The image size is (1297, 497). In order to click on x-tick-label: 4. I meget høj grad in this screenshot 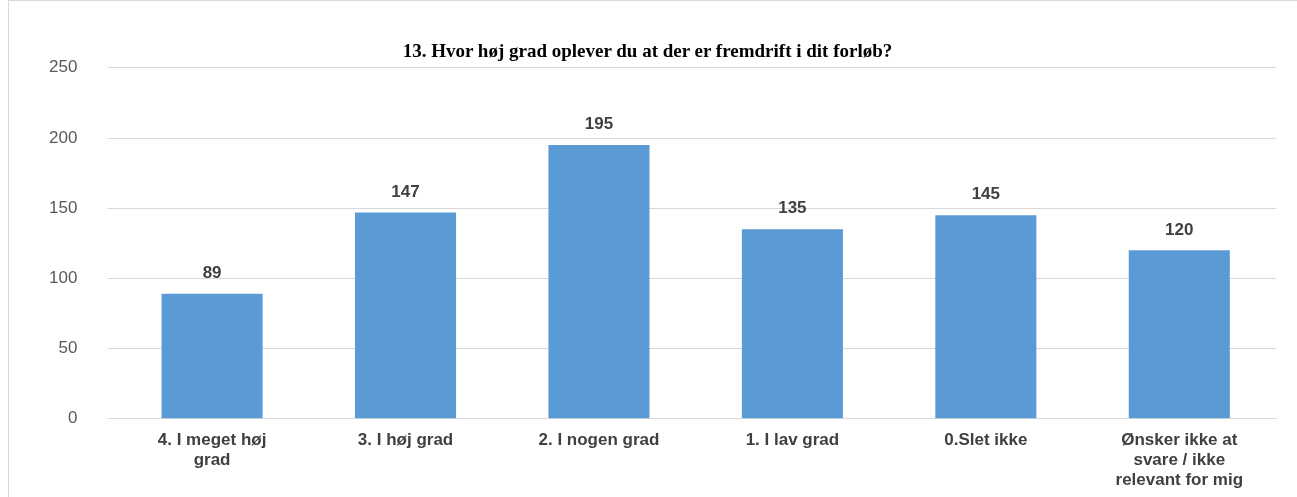, I will do `click(212, 449)`.